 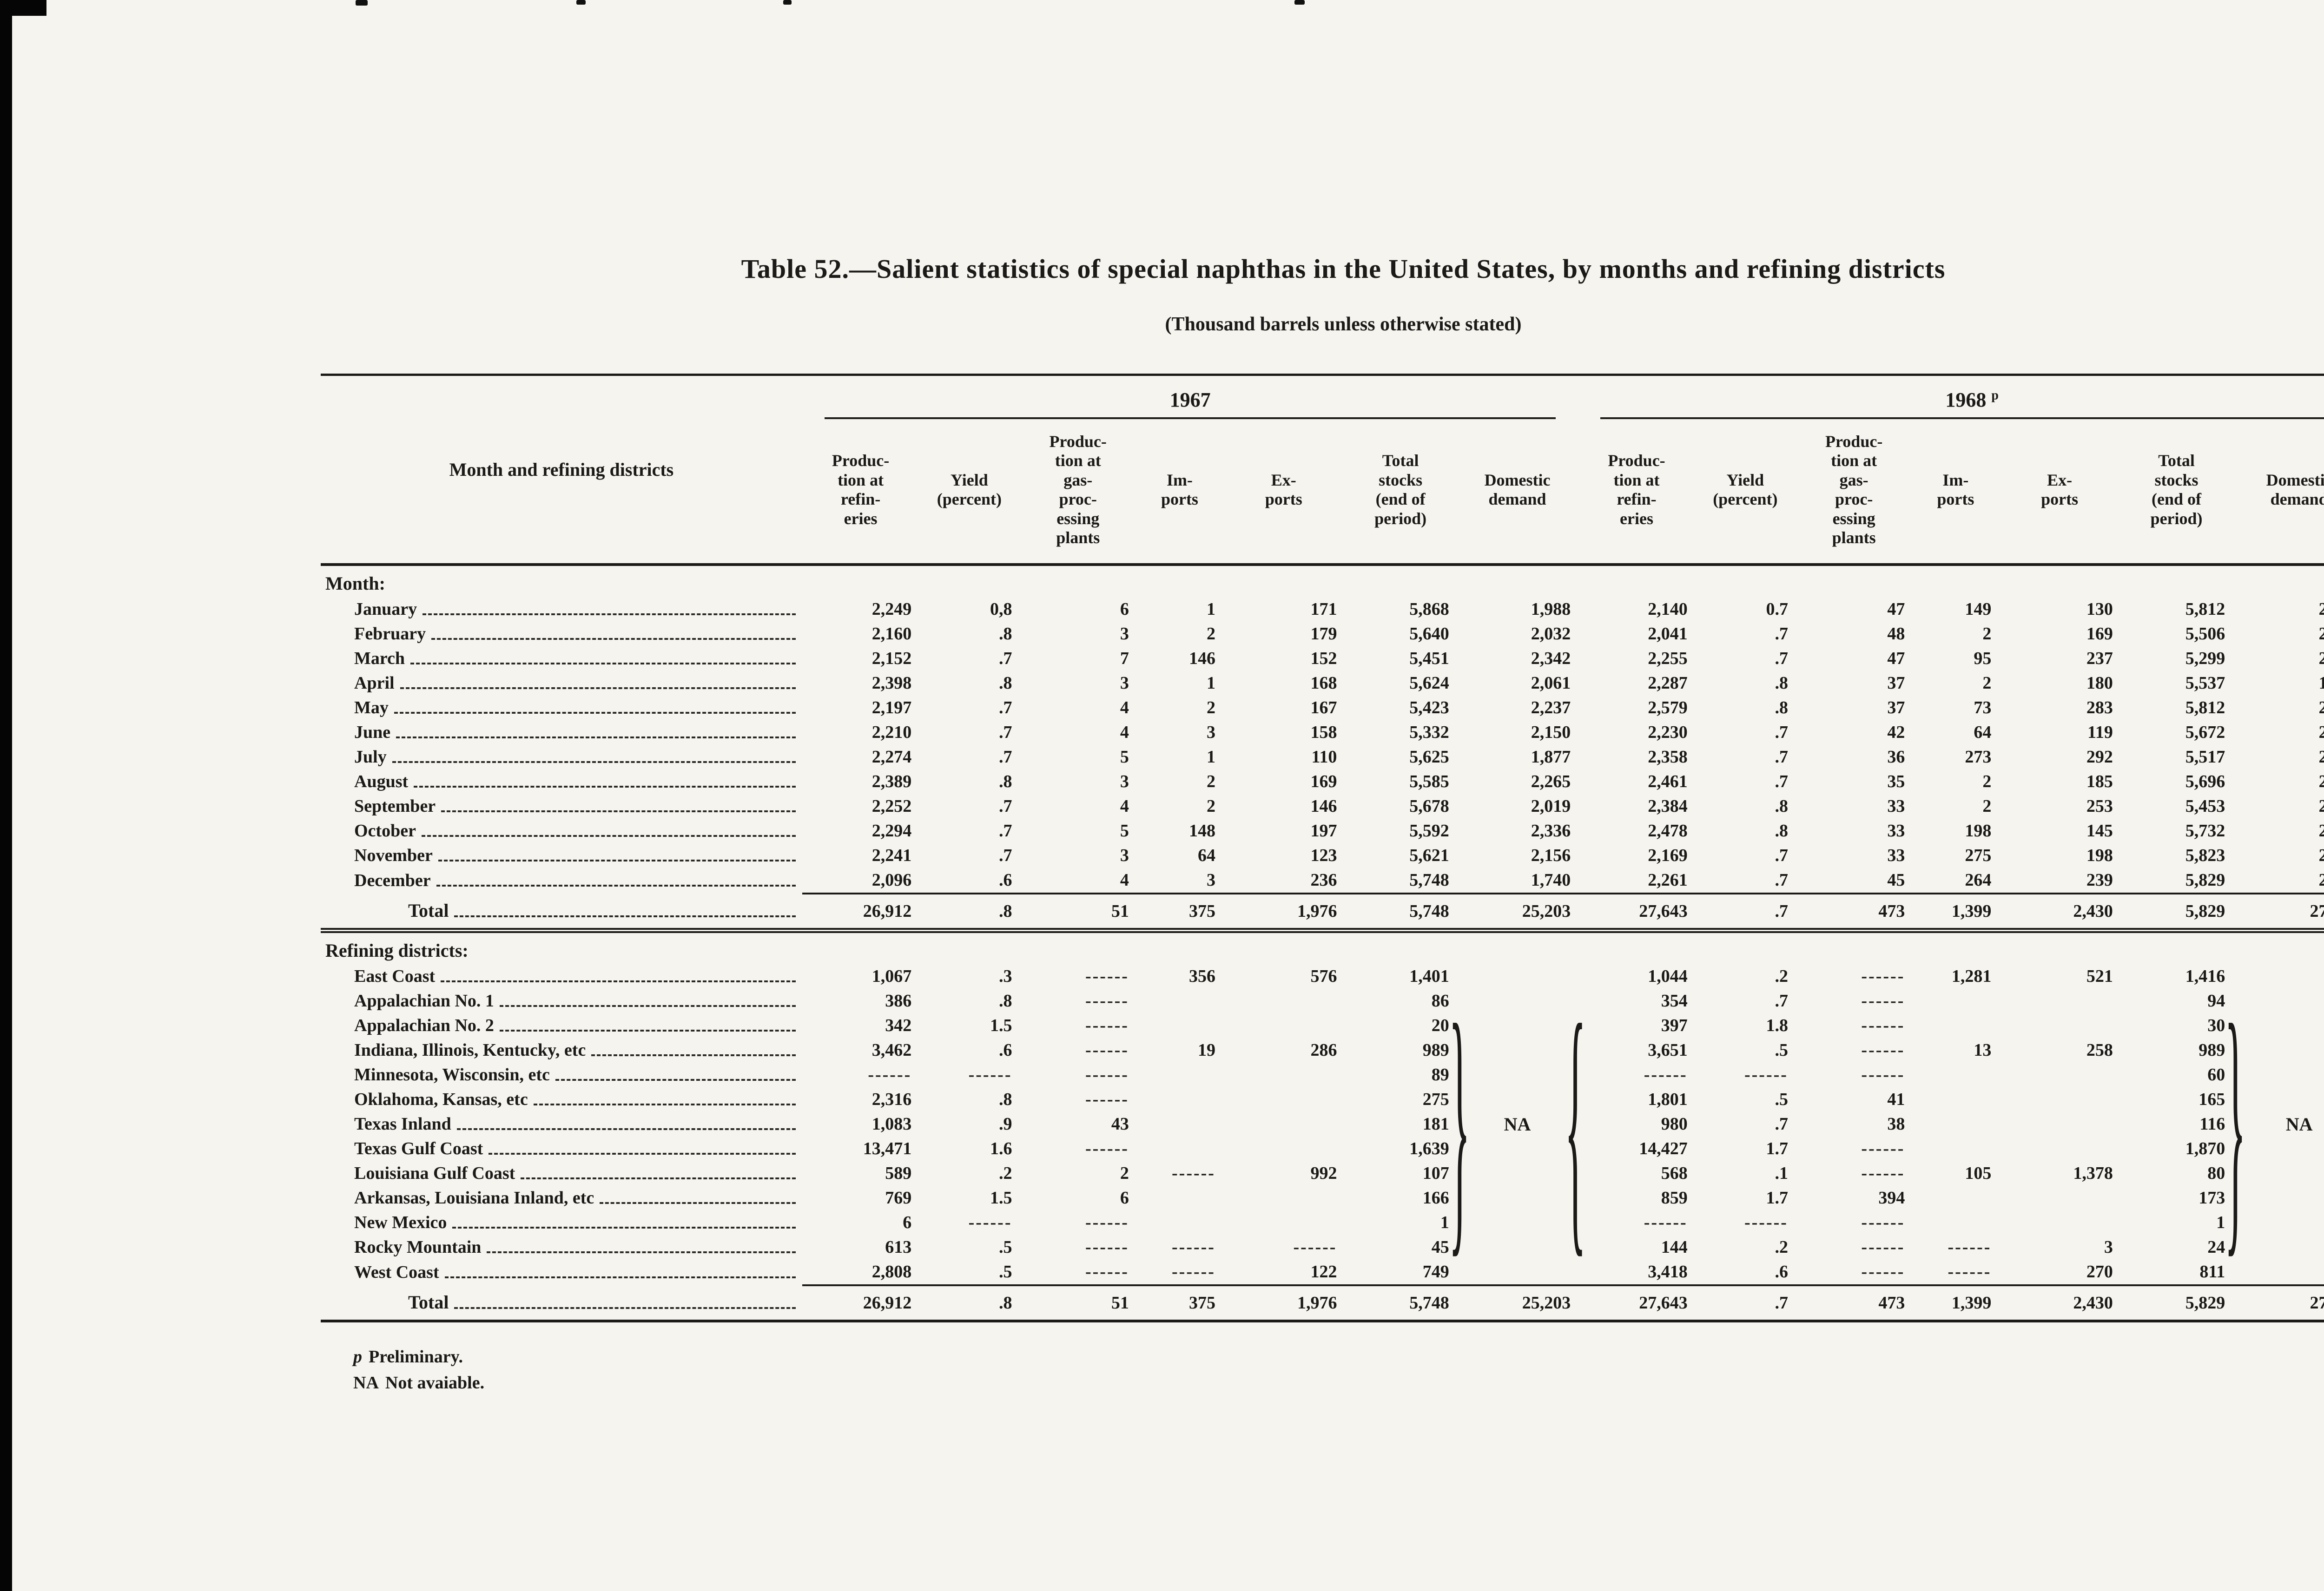 I want to click on table-cell: 13, so click(x=1983, y=1050).